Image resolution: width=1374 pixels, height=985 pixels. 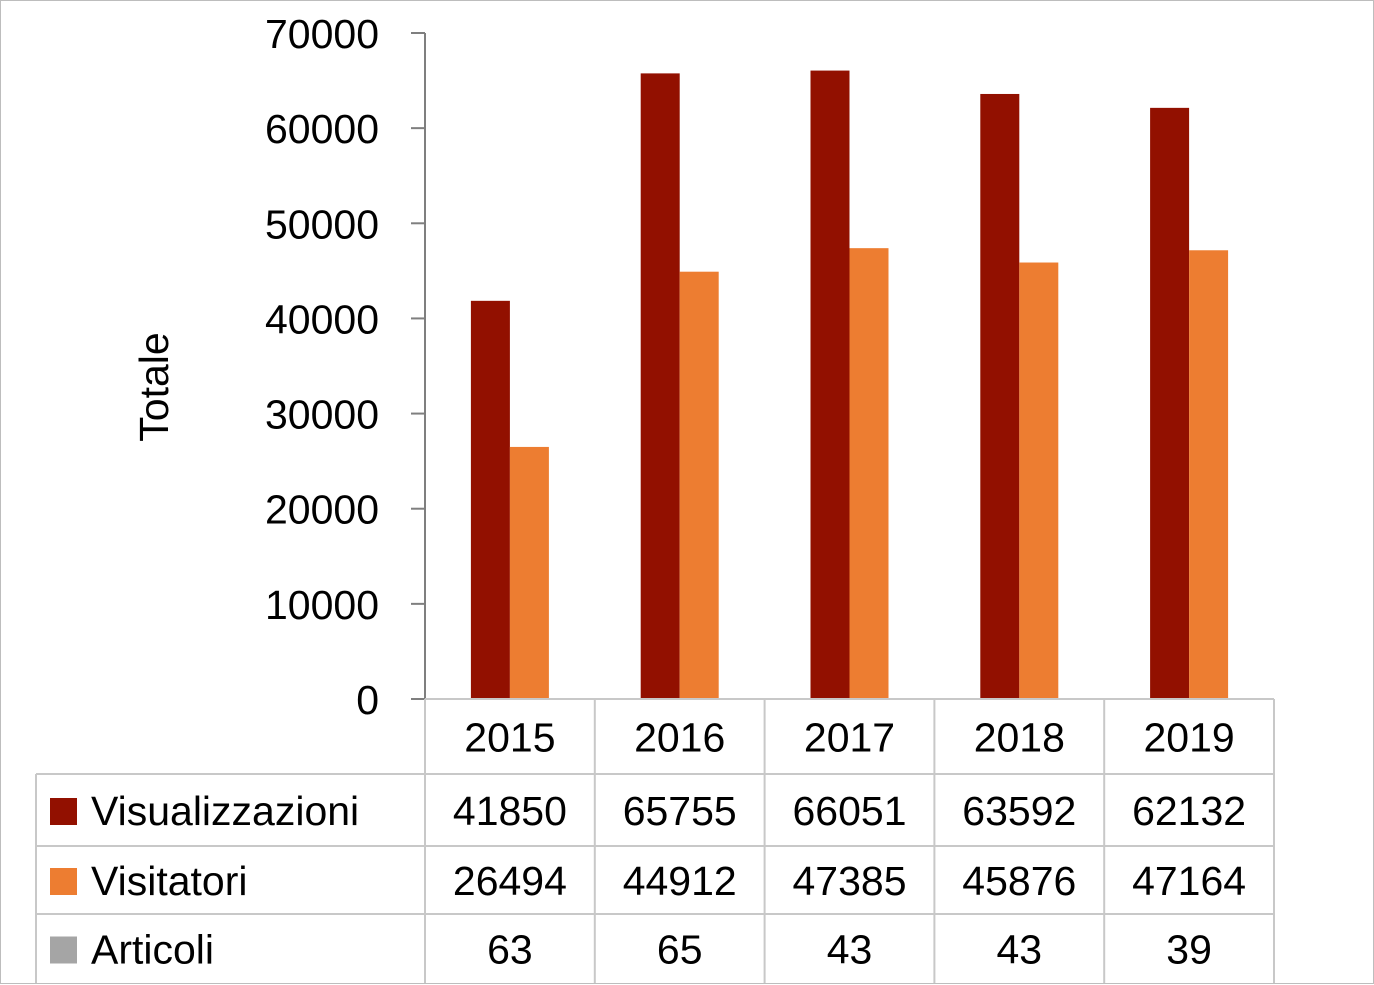 I want to click on bar-visualizzazioni-2015, so click(x=490, y=499).